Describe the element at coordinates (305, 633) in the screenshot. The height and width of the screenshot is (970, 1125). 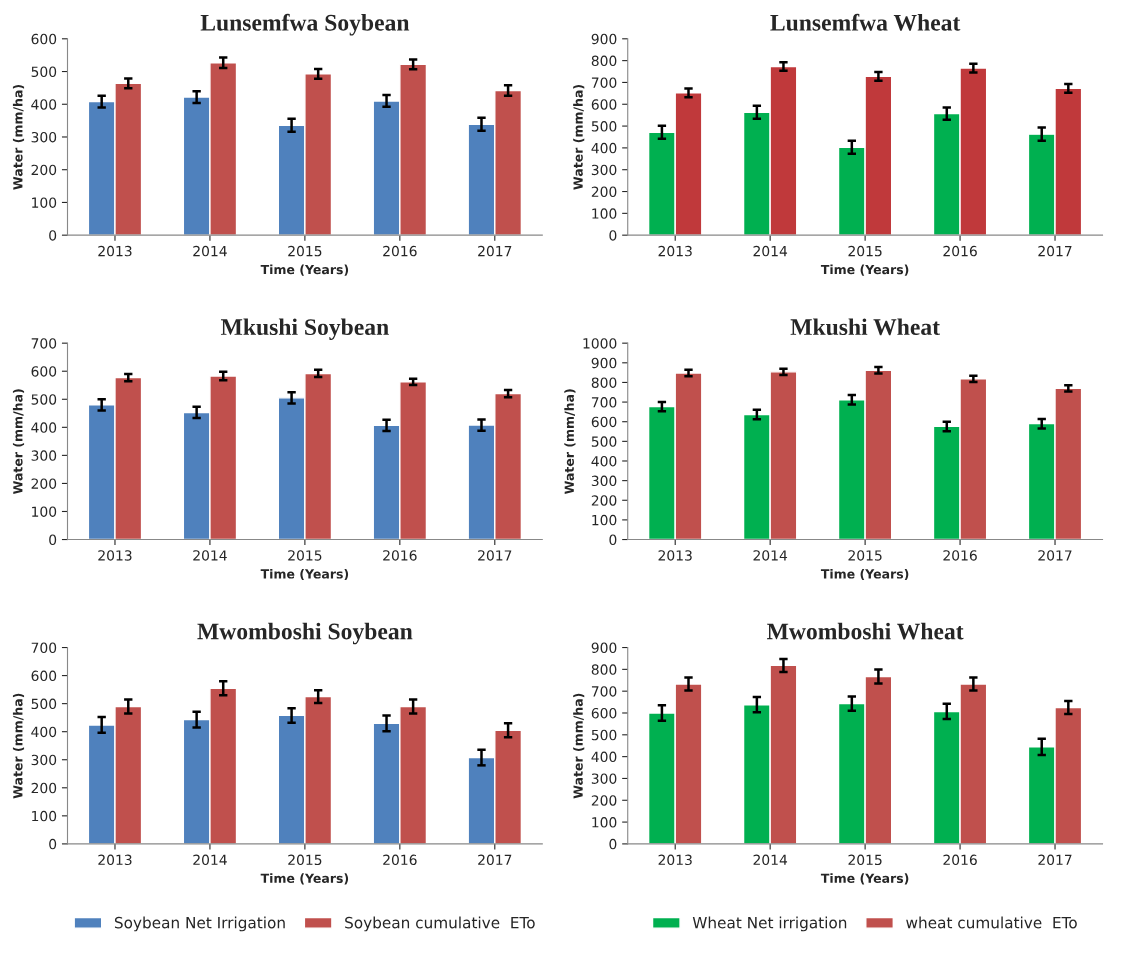
I see `chart-title: Mwomboshi Soybean` at that location.